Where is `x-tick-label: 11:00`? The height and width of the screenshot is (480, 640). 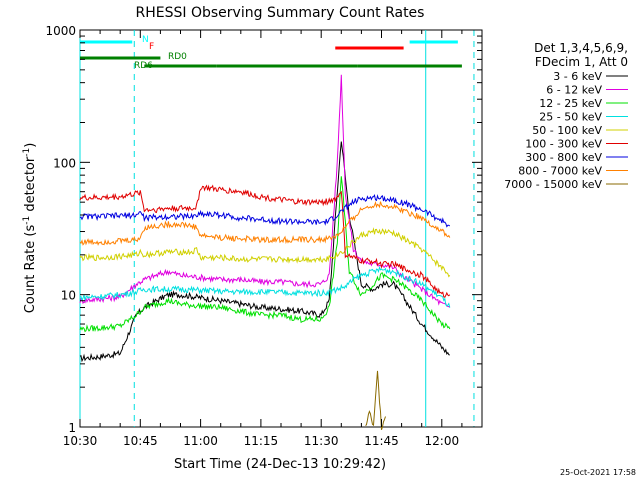 x-tick-label: 11:00 is located at coordinates (200, 441).